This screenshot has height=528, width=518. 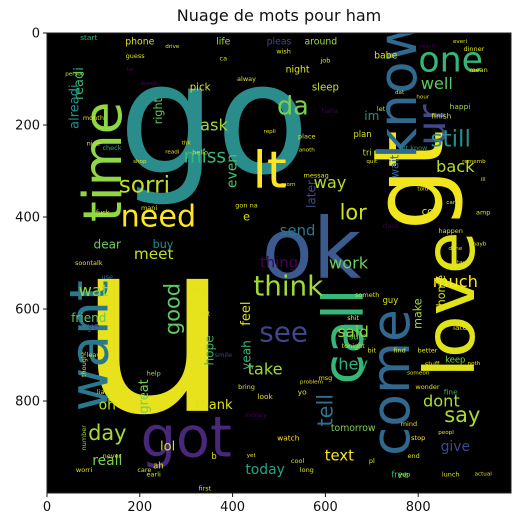 What do you see at coordinates (27, 402) in the screenshot?
I see `y-tick-label: 800` at bounding box center [27, 402].